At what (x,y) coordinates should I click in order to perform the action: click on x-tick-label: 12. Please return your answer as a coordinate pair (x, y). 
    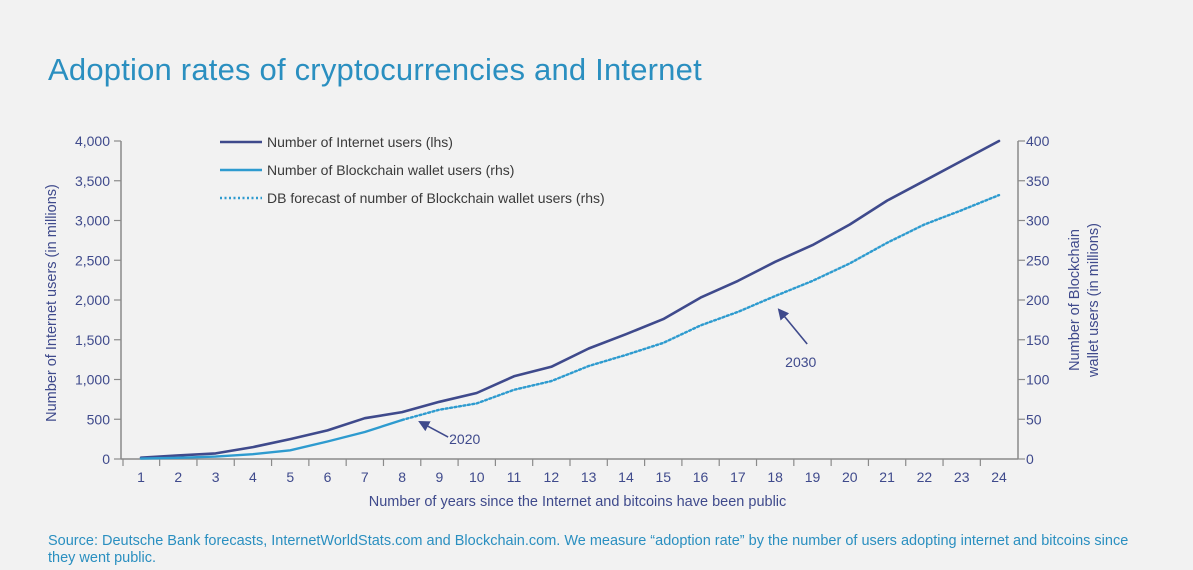
    Looking at the image, I should click on (552, 477).